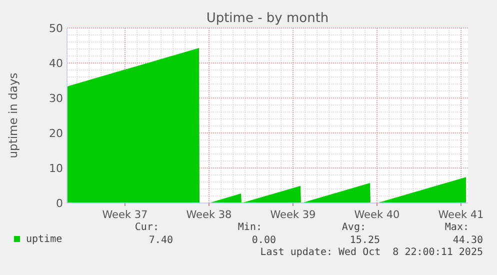 The width and height of the screenshot is (497, 275). What do you see at coordinates (365, 240) in the screenshot?
I see `text: 15.25` at bounding box center [365, 240].